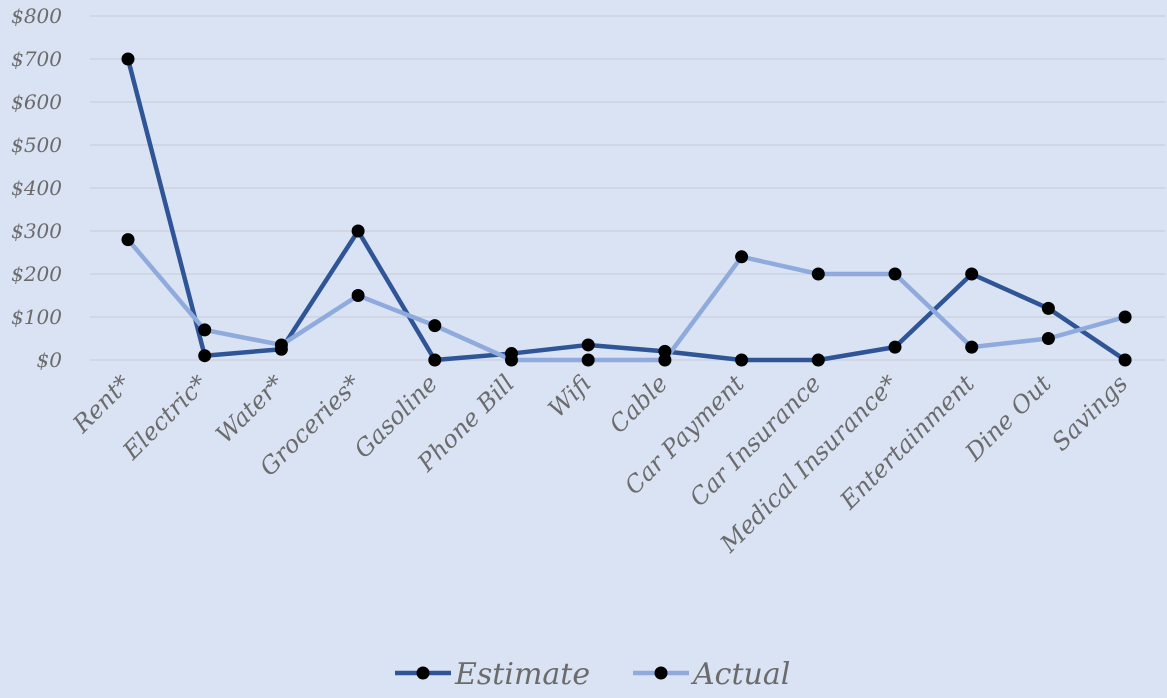  Describe the element at coordinates (36, 102) in the screenshot. I see `y-tick-label: $600` at that location.